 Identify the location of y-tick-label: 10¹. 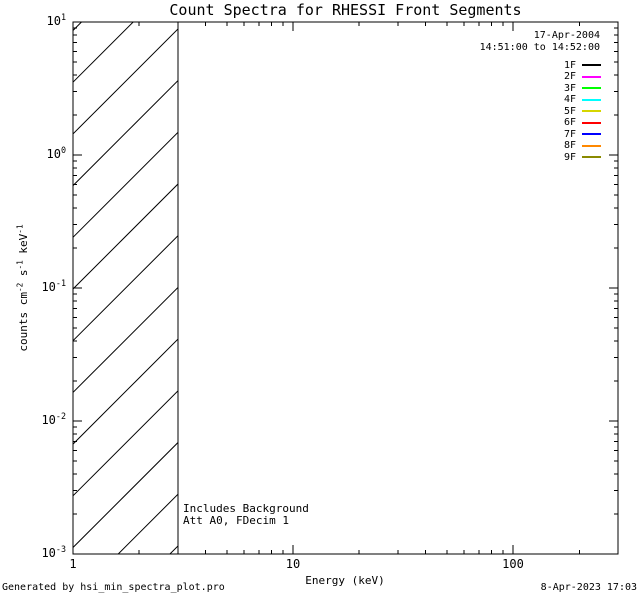
(56, 20).